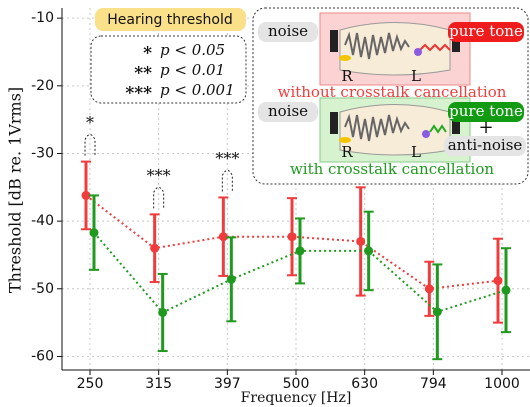 The image size is (530, 407). Describe the element at coordinates (392, 92) in the screenshot. I see `legend-entry: without crosstalk cancellation` at that location.